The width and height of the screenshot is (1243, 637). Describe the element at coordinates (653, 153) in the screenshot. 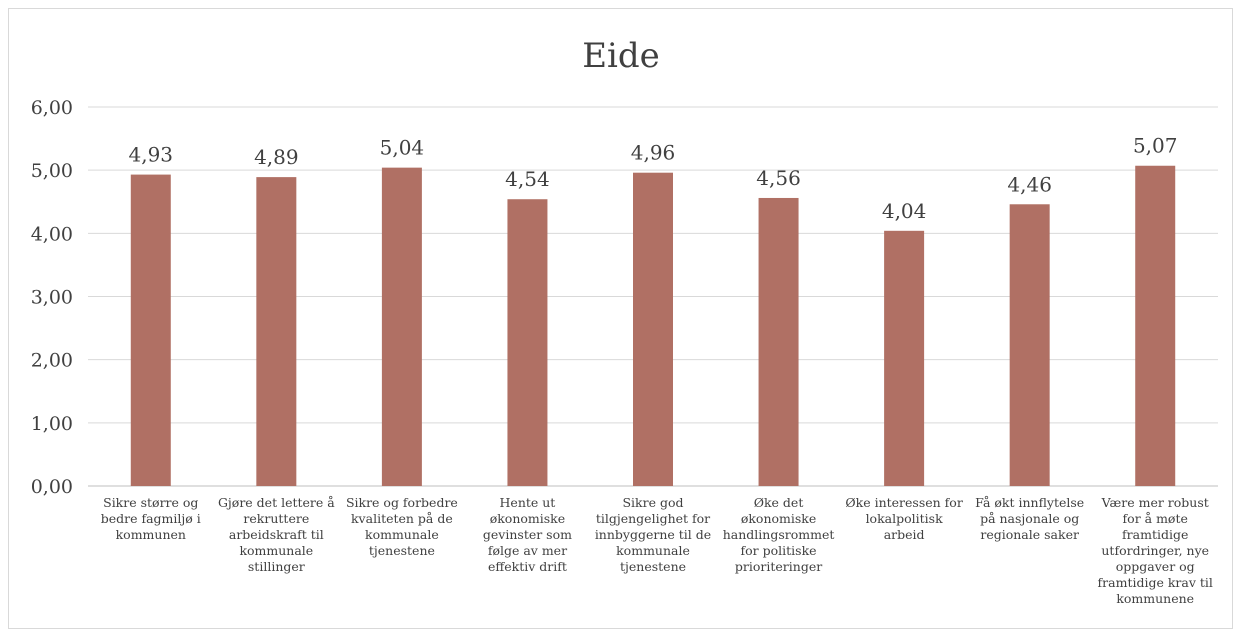

I see `data-label: 4,96` at that location.